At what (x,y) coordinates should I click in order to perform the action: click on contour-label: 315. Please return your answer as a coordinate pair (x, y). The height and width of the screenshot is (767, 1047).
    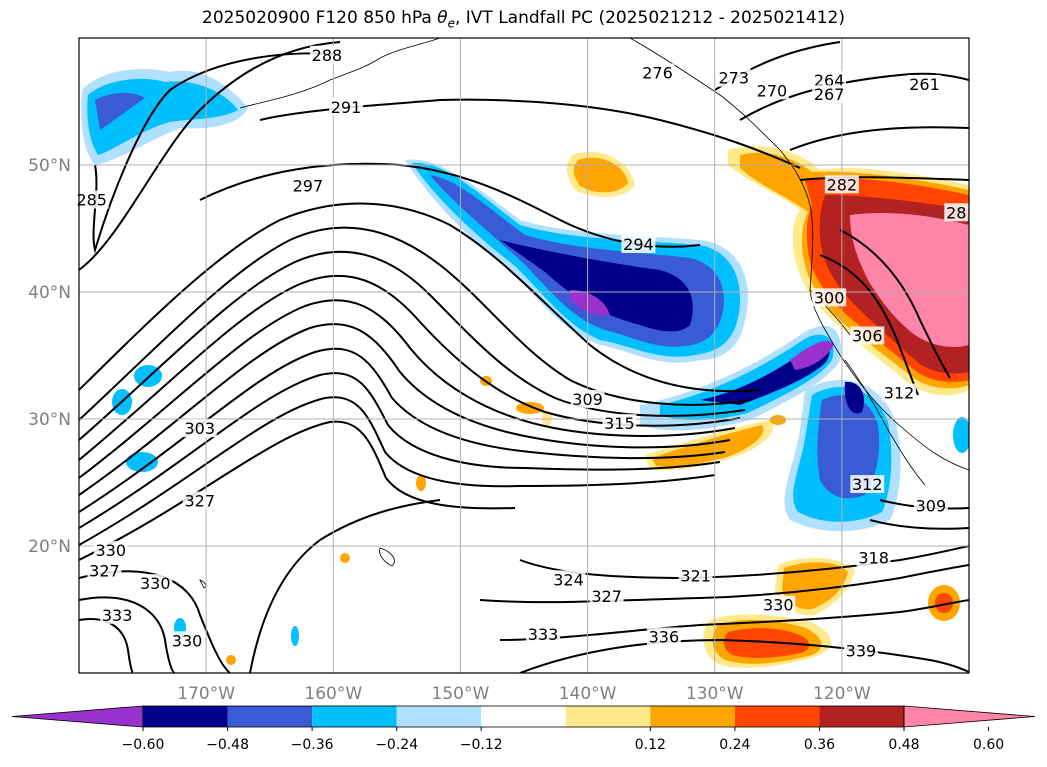
    Looking at the image, I should click on (619, 423).